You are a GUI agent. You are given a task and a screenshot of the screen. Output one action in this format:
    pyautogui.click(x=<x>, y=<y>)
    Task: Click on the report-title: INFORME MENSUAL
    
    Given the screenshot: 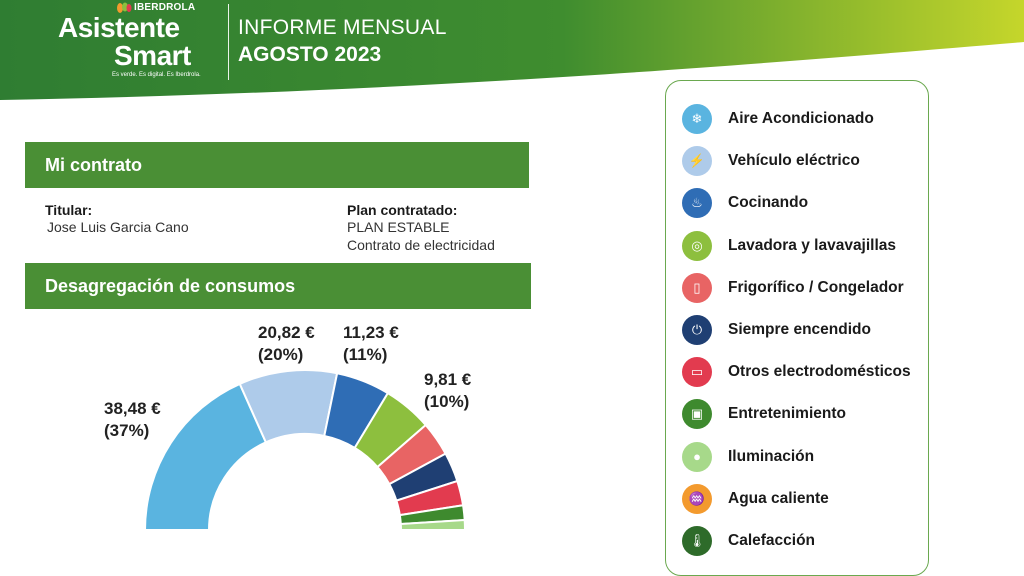 What is the action you would take?
    pyautogui.click(x=342, y=27)
    